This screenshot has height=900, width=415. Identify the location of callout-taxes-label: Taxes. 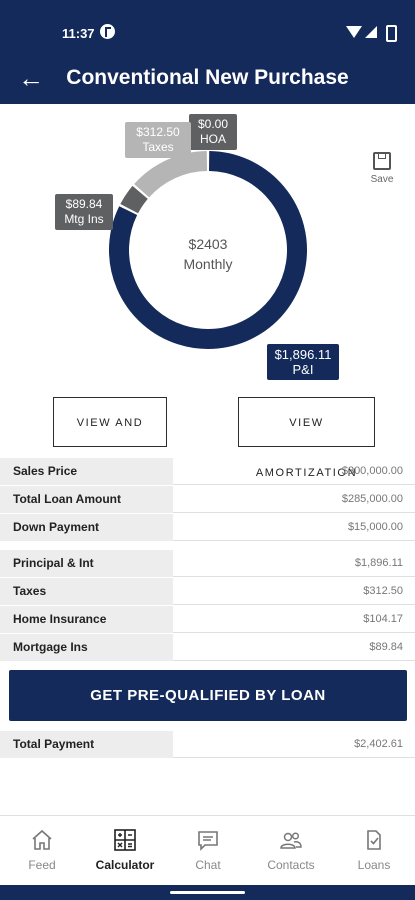
(158, 147).